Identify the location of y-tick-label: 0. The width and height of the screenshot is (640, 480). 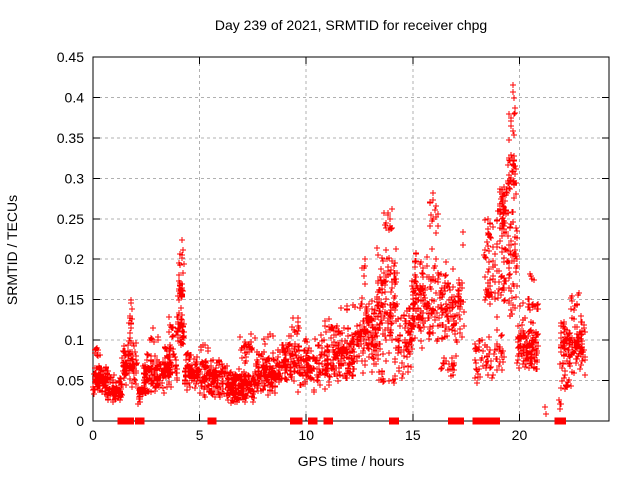
(80, 421).